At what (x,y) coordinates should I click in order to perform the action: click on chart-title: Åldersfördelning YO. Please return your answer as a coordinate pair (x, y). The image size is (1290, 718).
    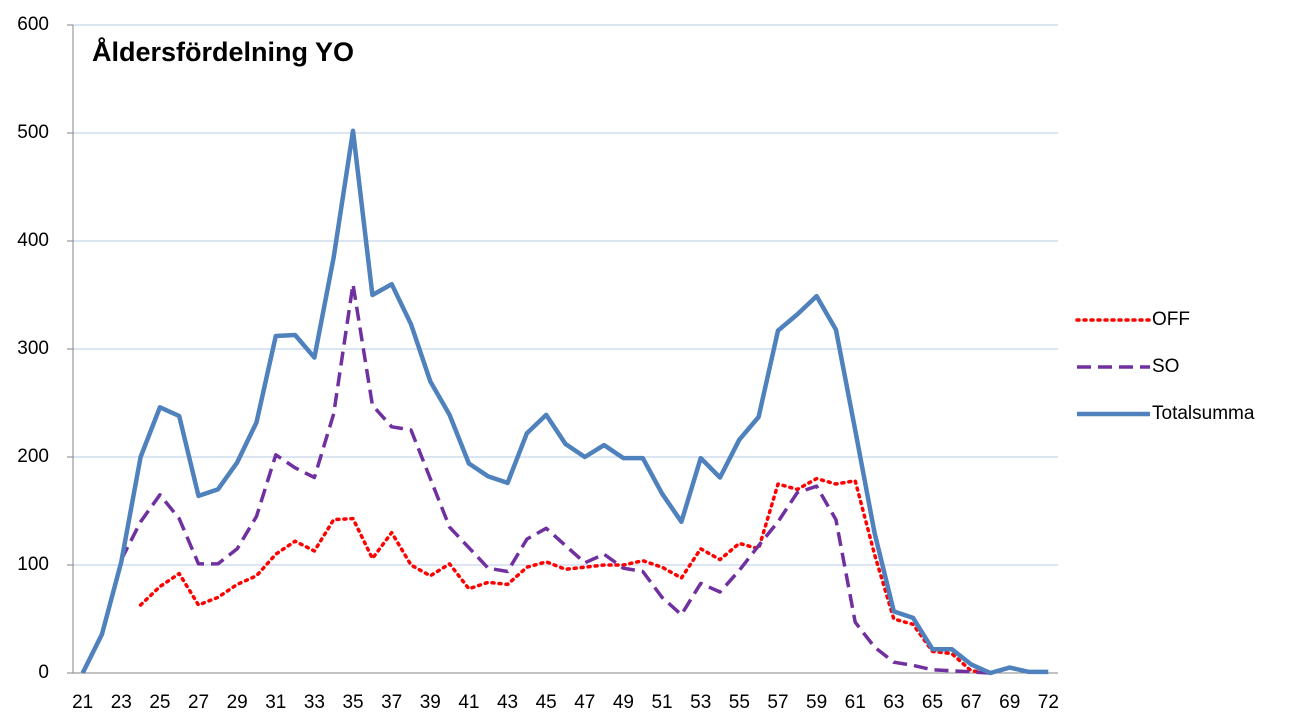
    Looking at the image, I should click on (223, 51).